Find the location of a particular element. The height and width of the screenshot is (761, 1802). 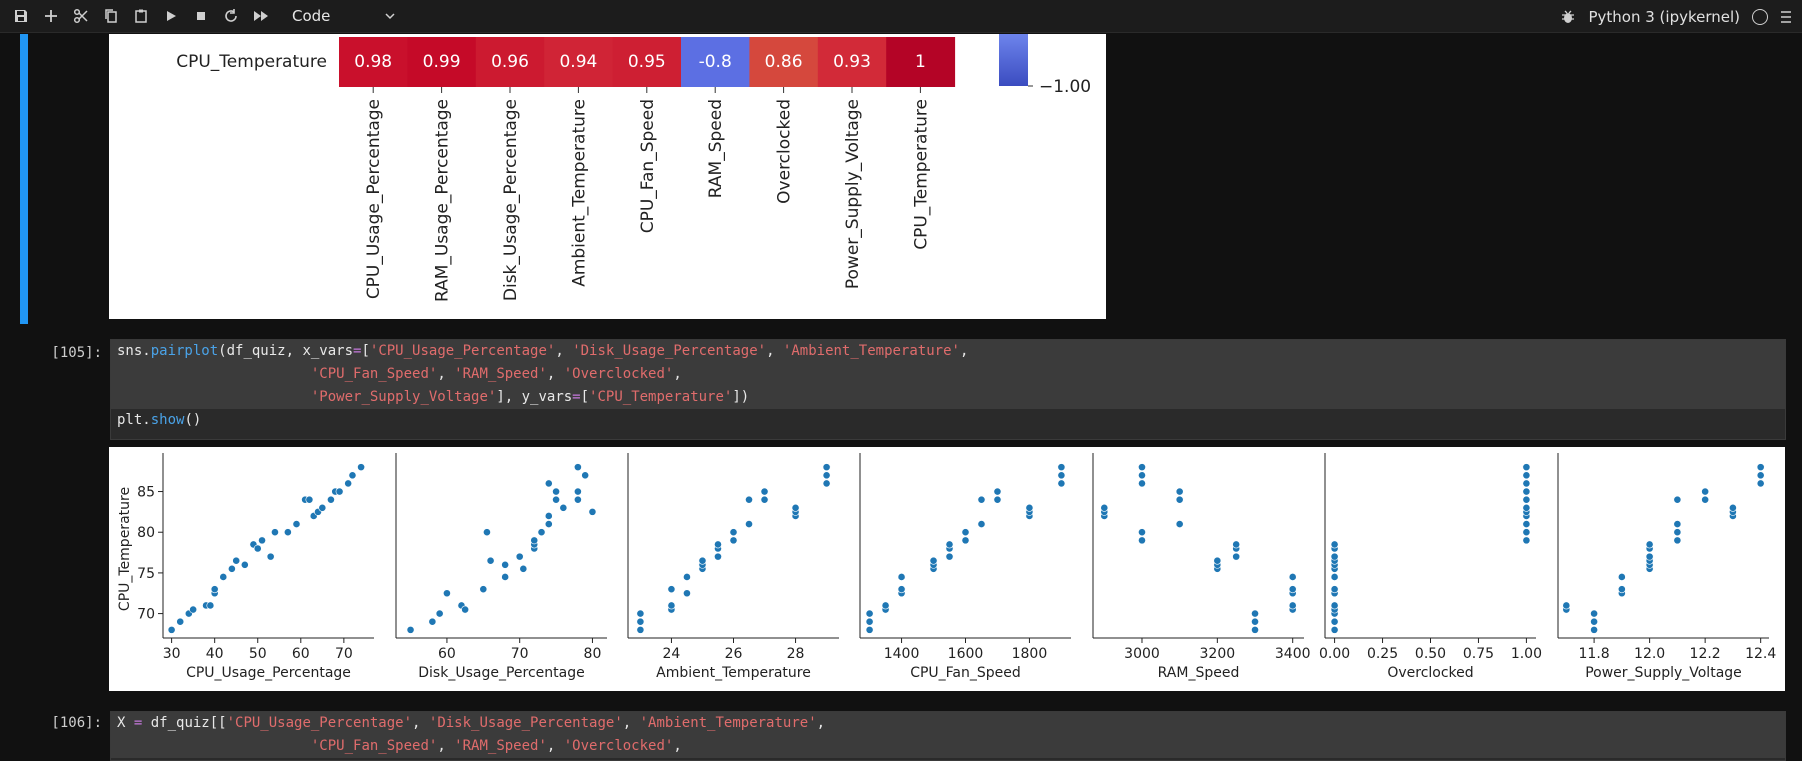

run-button is located at coordinates (171, 16).